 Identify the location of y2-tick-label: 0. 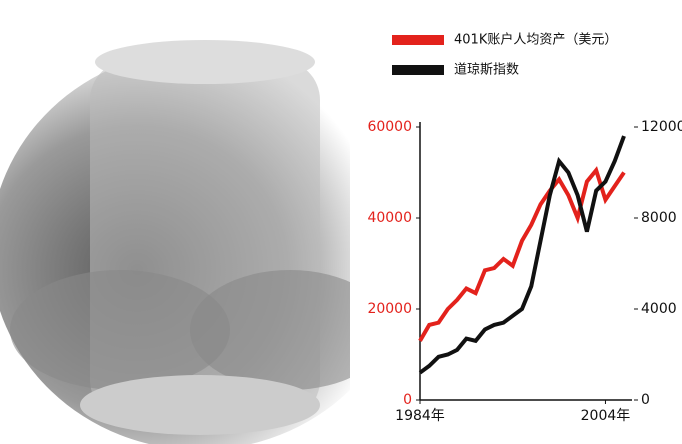
(645, 400).